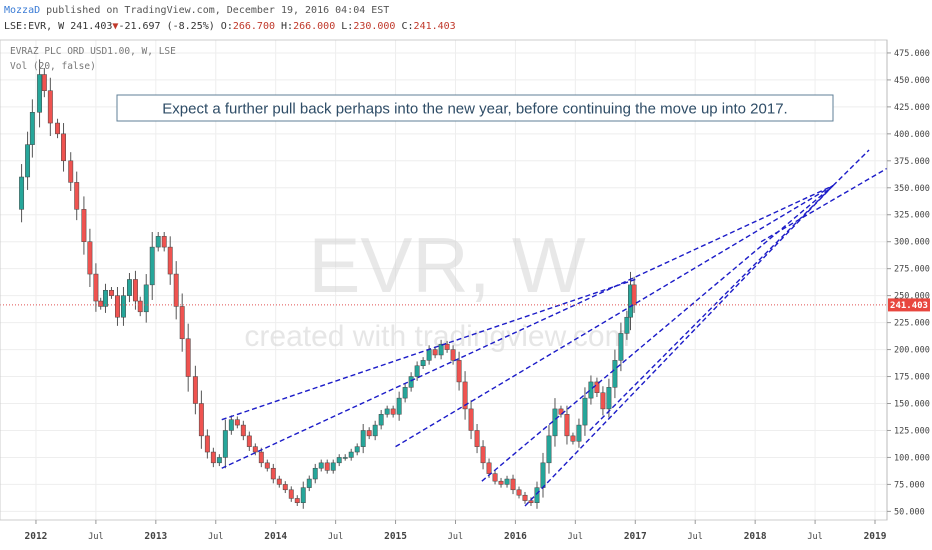 The width and height of the screenshot is (932, 550). Describe the element at coordinates (824, 205) in the screenshot. I see `trendline` at that location.